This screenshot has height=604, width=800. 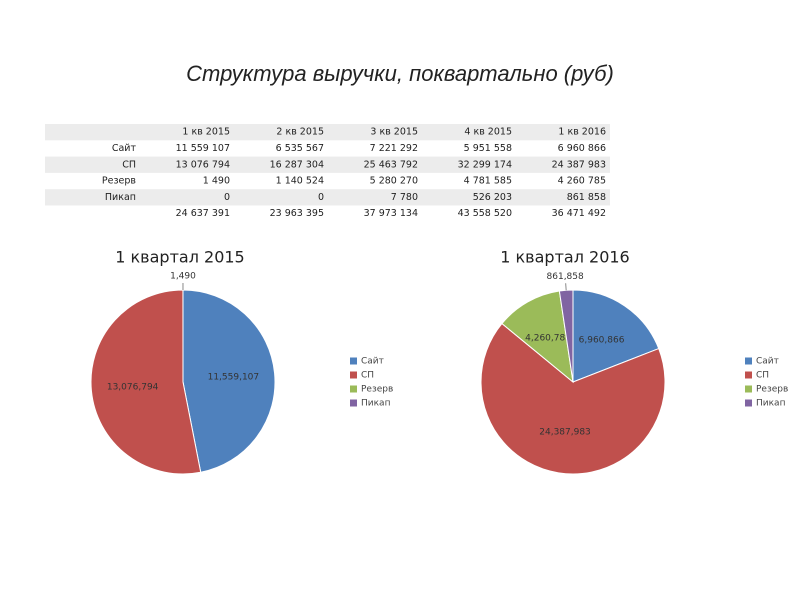 What do you see at coordinates (579, 164) in the screenshot?
I see `table-cell: 24 387 983` at bounding box center [579, 164].